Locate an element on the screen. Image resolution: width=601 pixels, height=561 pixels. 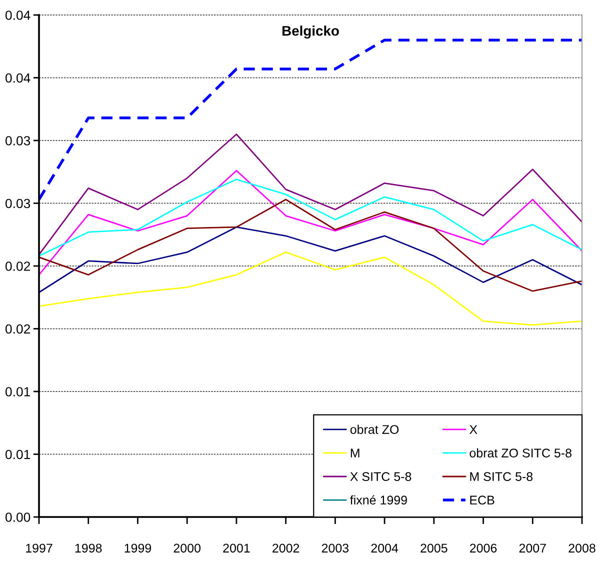
legend-label: X is located at coordinates (473, 429).